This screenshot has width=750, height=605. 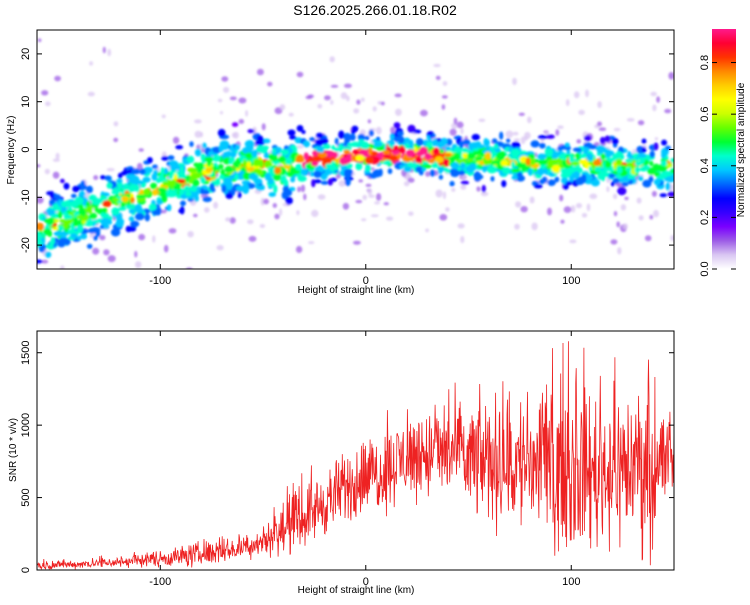 What do you see at coordinates (741, 149) in the screenshot?
I see `colorbar-label: Normalized spectral amplitude` at bounding box center [741, 149].